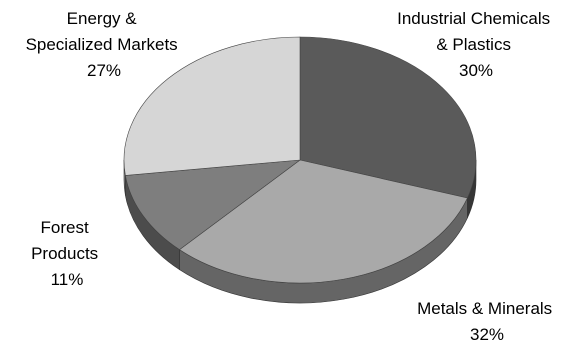 Image resolution: width=576 pixels, height=347 pixels. Describe the element at coordinates (104, 44) in the screenshot. I see `slice-label-energy-specialized: Energy & Specialized Markets 27%` at that location.